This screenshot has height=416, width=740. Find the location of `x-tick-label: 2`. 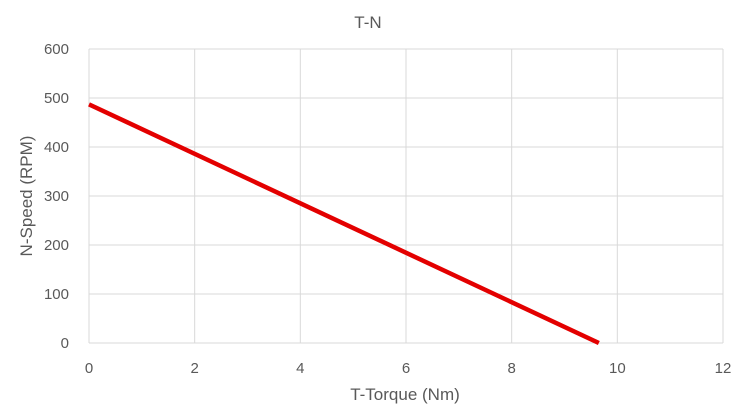

x-tick-label: 2 is located at coordinates (194, 368).